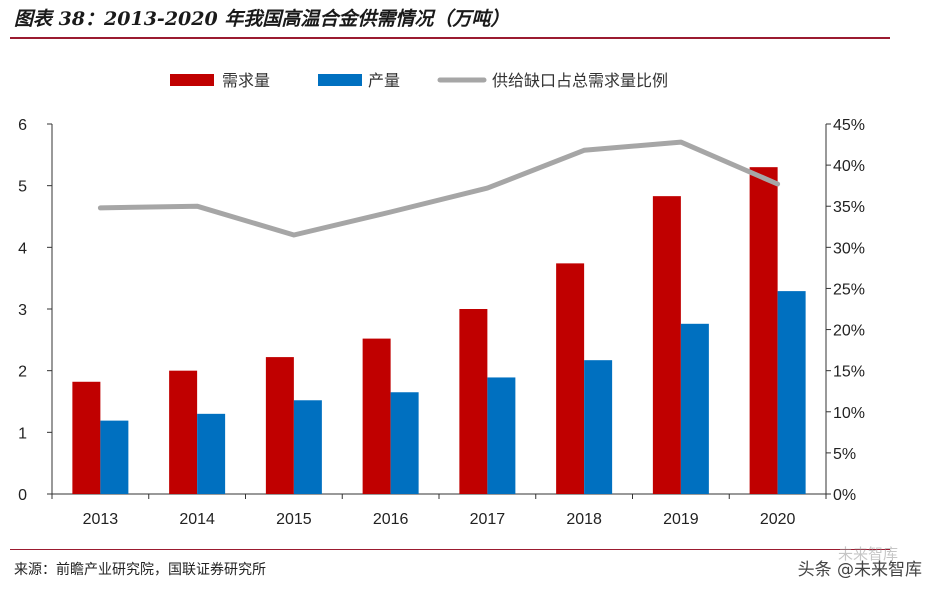  I want to click on x-tick-label: 2015, so click(294, 519).